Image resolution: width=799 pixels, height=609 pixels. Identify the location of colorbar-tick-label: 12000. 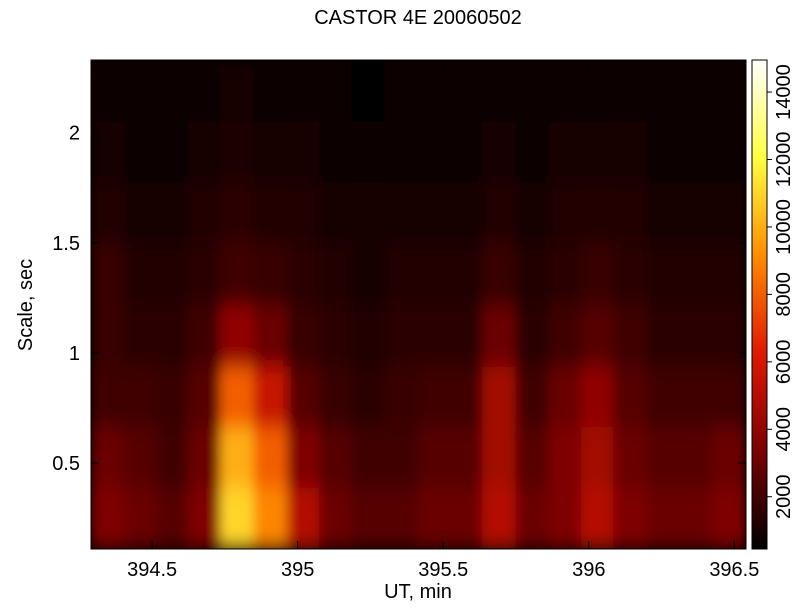
(784, 160).